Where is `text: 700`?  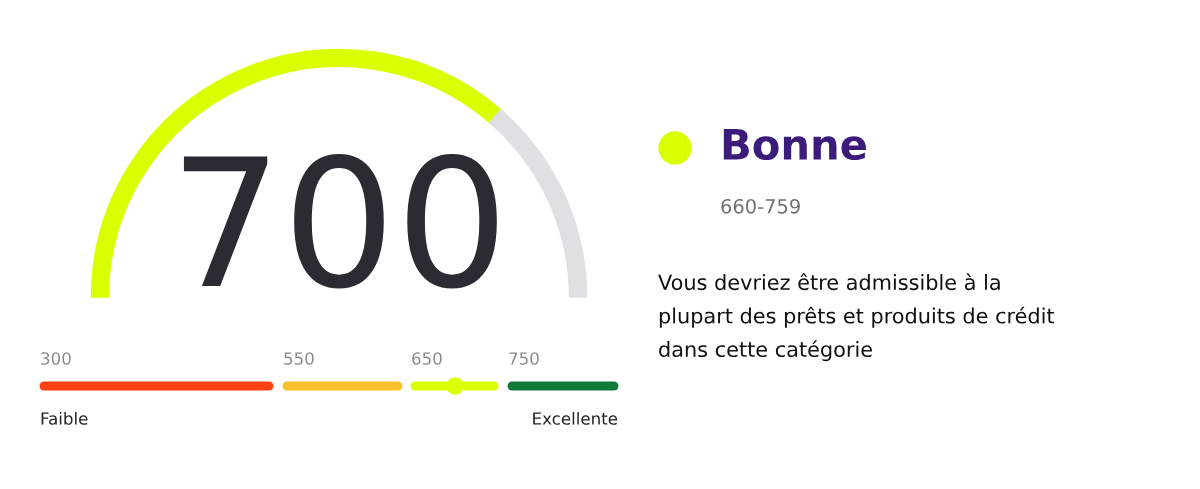
text: 700 is located at coordinates (340, 221).